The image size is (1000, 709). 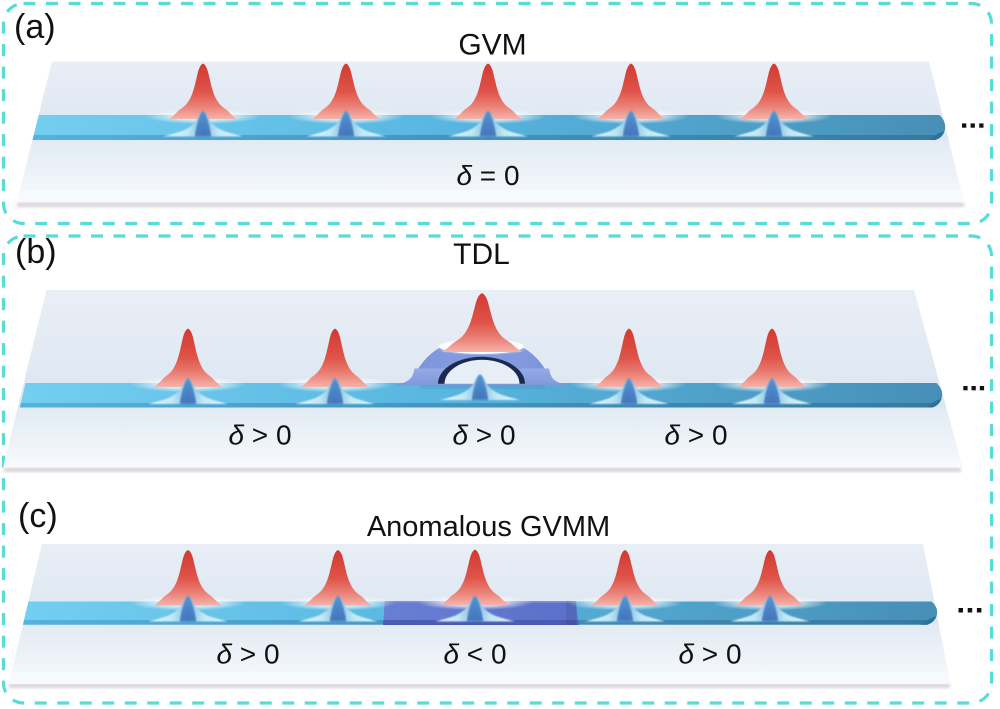 What do you see at coordinates (488, 527) in the screenshot?
I see `svg-text: Anomalous GVMM` at bounding box center [488, 527].